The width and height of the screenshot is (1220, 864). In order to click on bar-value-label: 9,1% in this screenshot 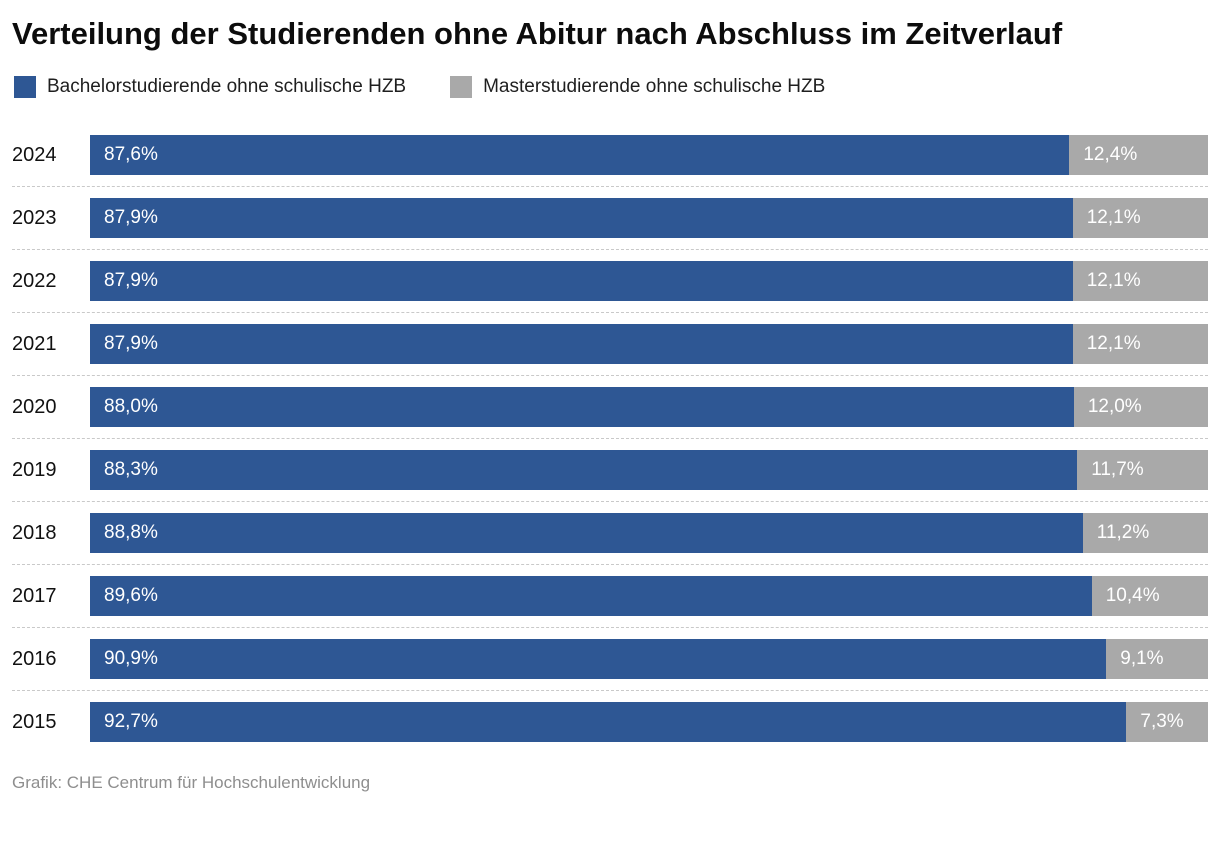, I will do `click(1142, 659)`.